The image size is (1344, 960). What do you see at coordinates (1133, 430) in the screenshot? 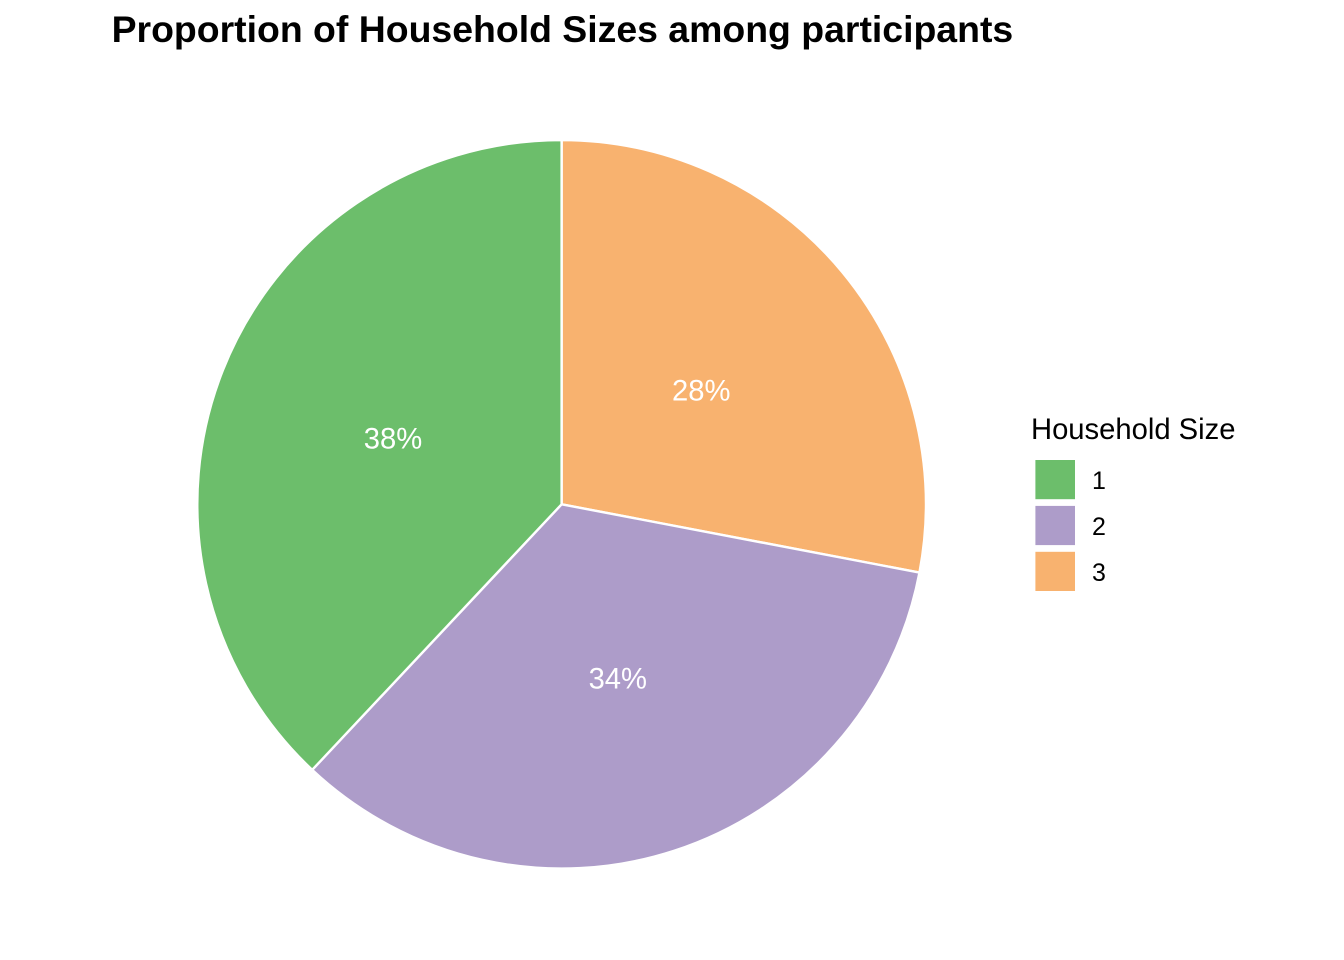
I see `svg-text: Household Size` at bounding box center [1133, 430].